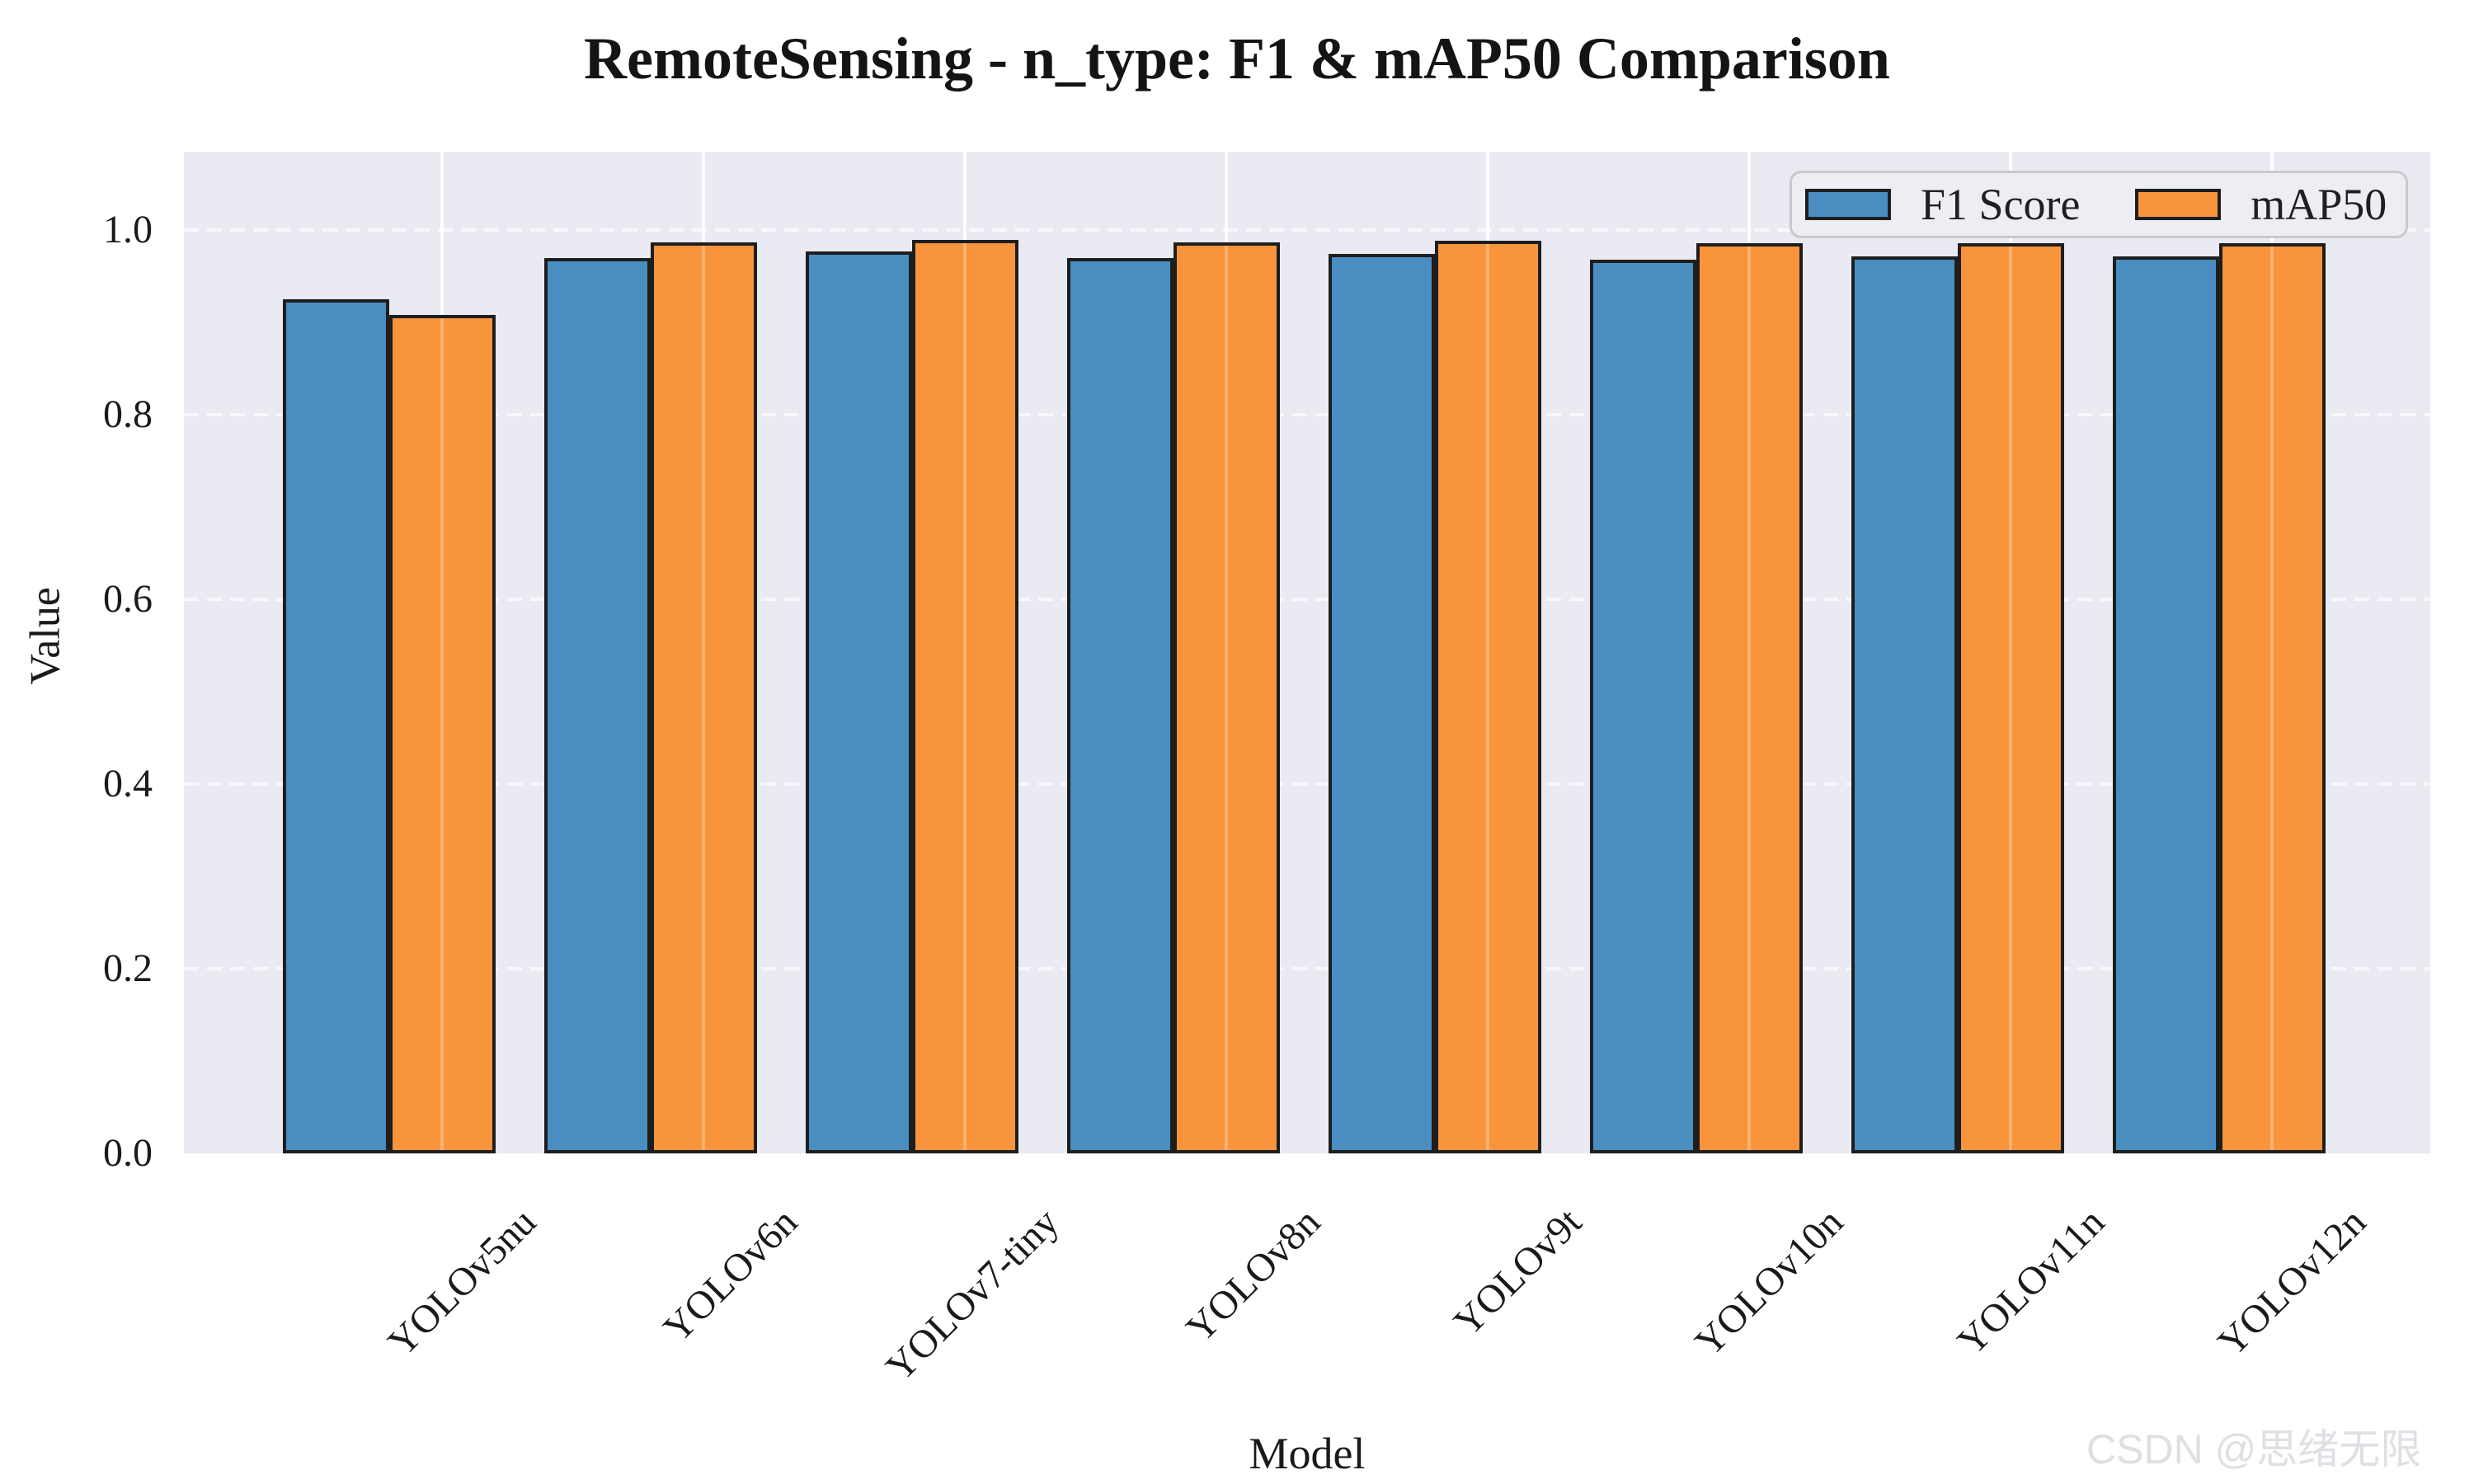  What do you see at coordinates (1307, 414) in the screenshot?
I see `y-gridline-0.8` at bounding box center [1307, 414].